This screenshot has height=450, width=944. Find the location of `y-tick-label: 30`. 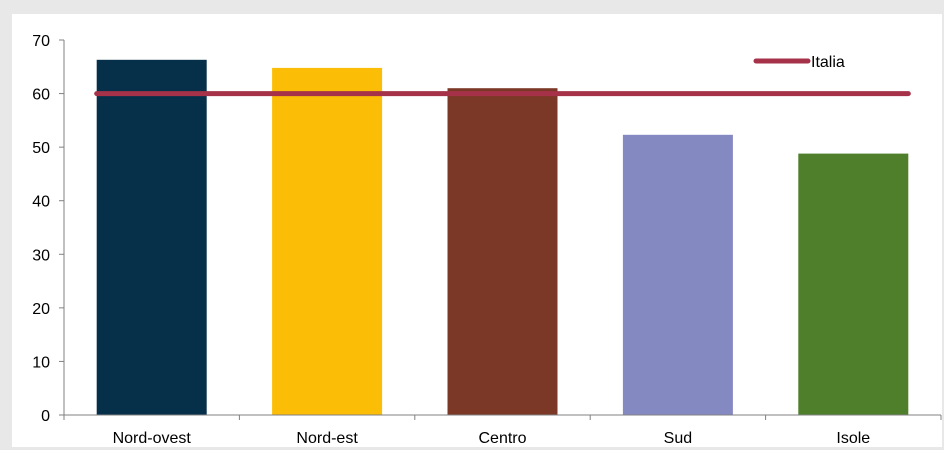

y-tick-label: 30 is located at coordinates (41, 255).